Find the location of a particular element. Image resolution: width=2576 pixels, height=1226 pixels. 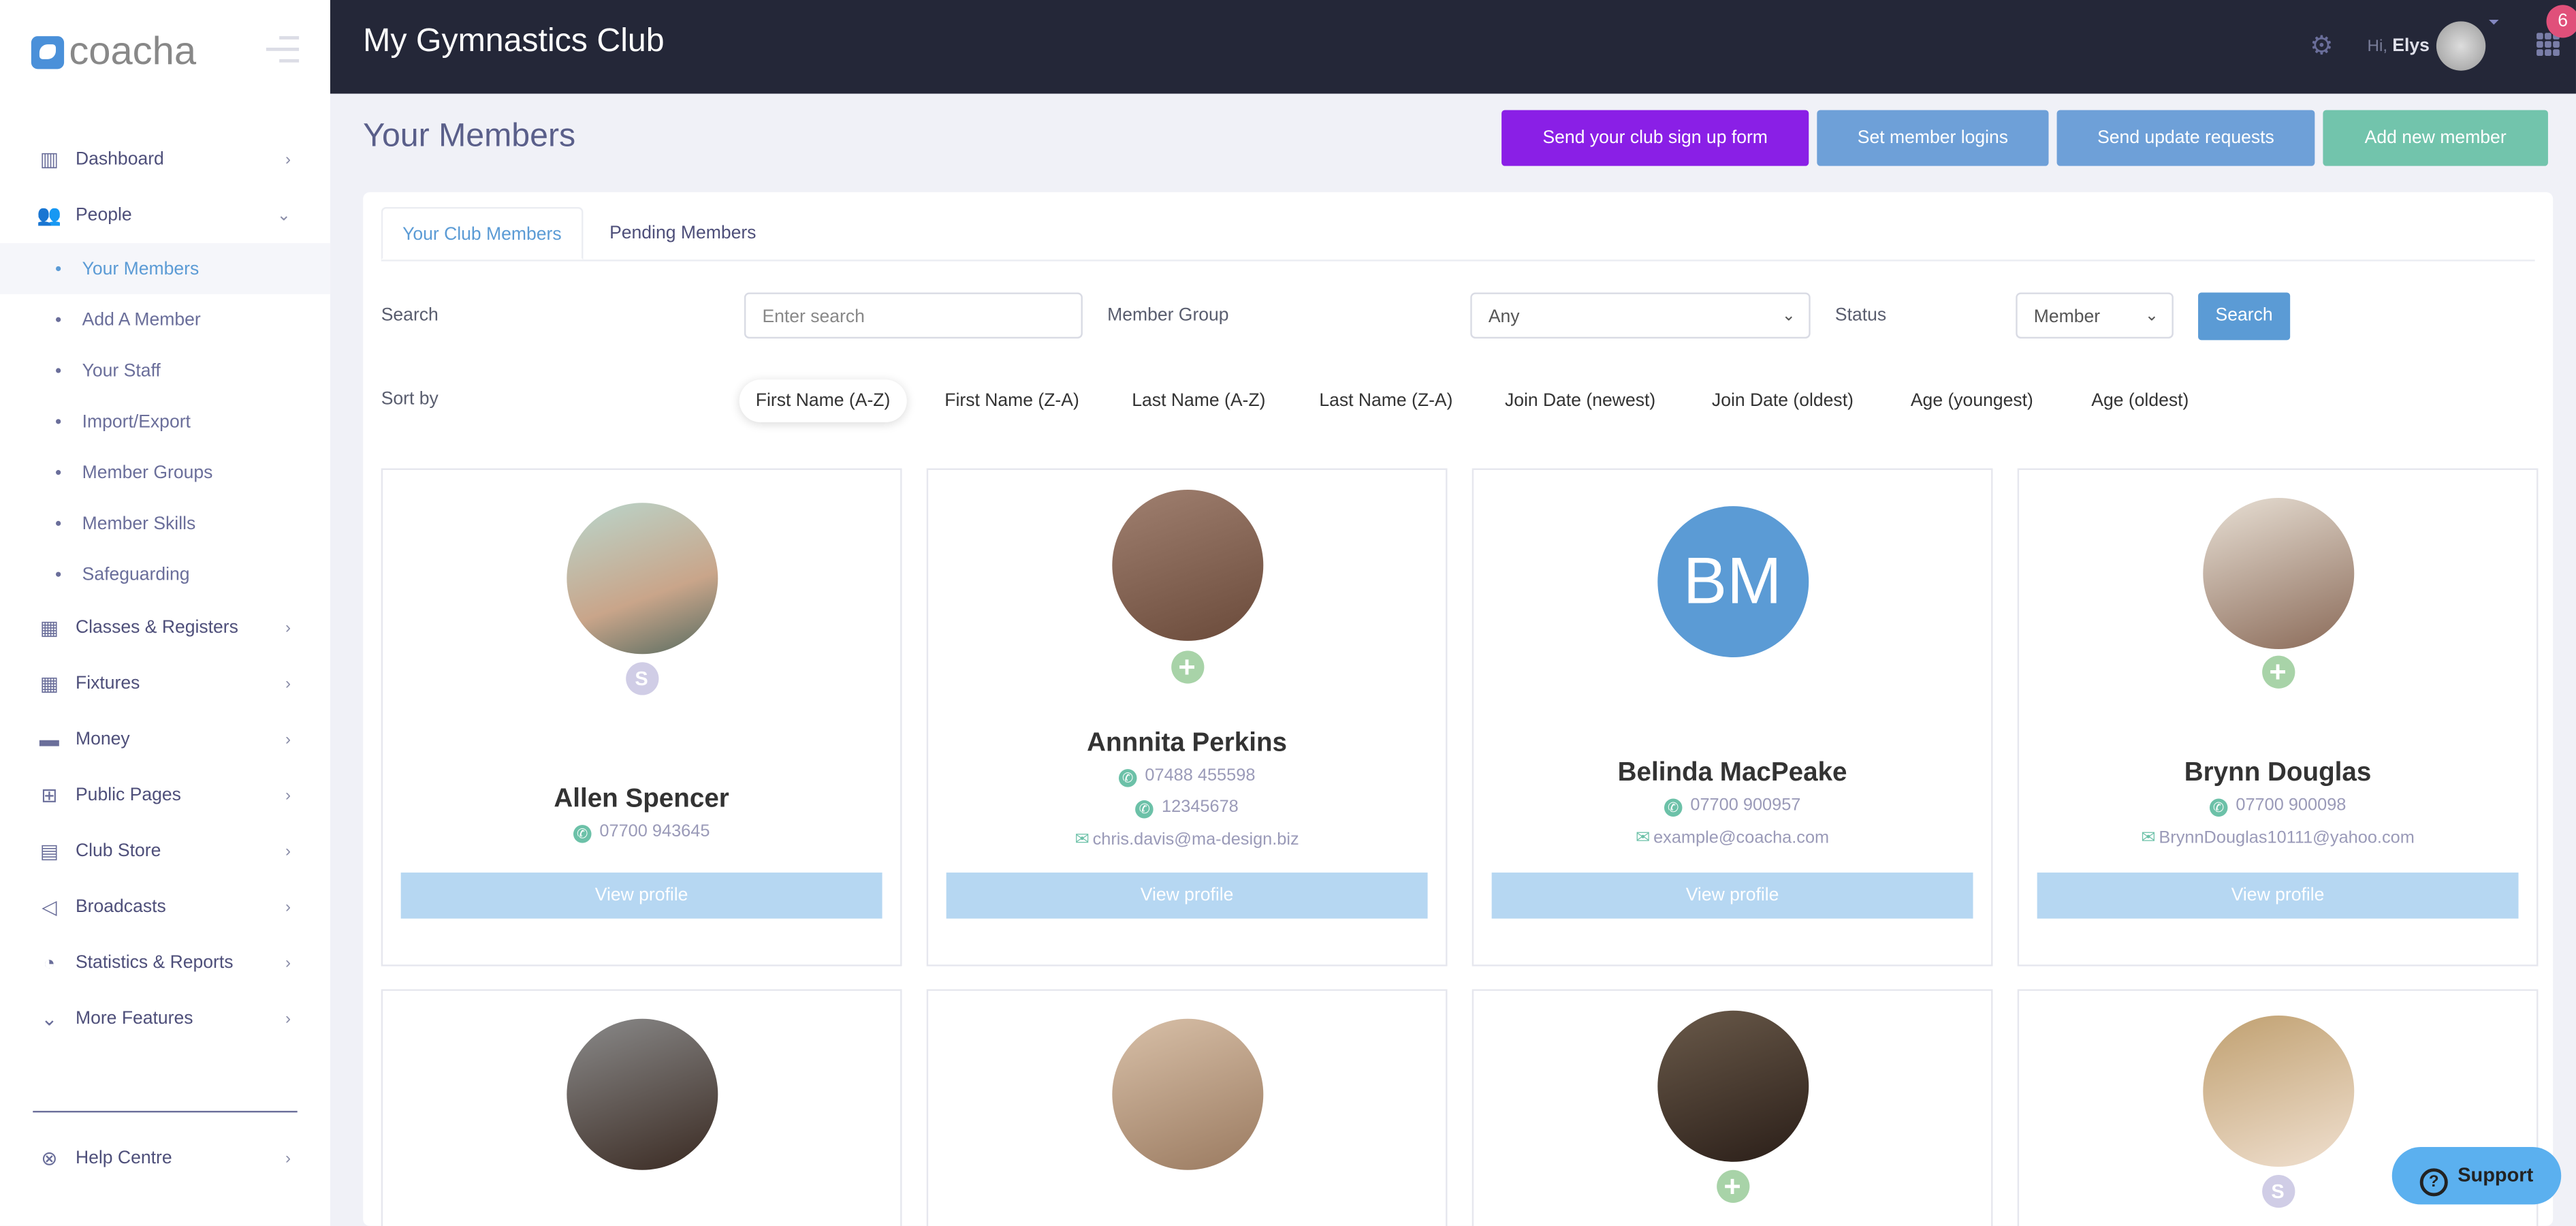

member-email: ✉ example@coacha.com is located at coordinates (1732, 838).